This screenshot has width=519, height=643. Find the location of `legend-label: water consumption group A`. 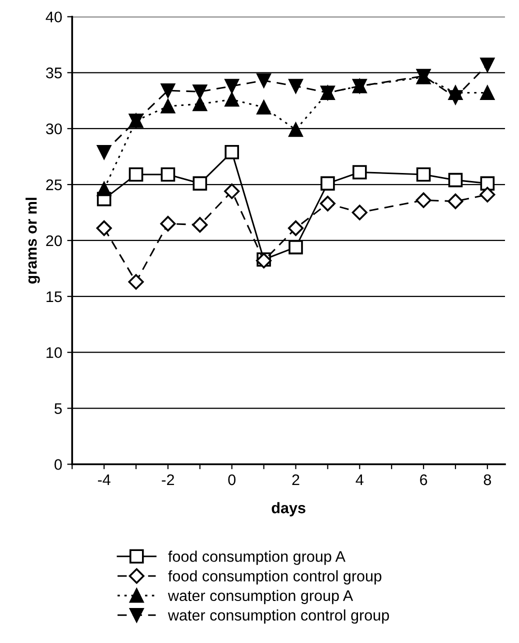

legend-label: water consumption group A is located at coordinates (261, 597).